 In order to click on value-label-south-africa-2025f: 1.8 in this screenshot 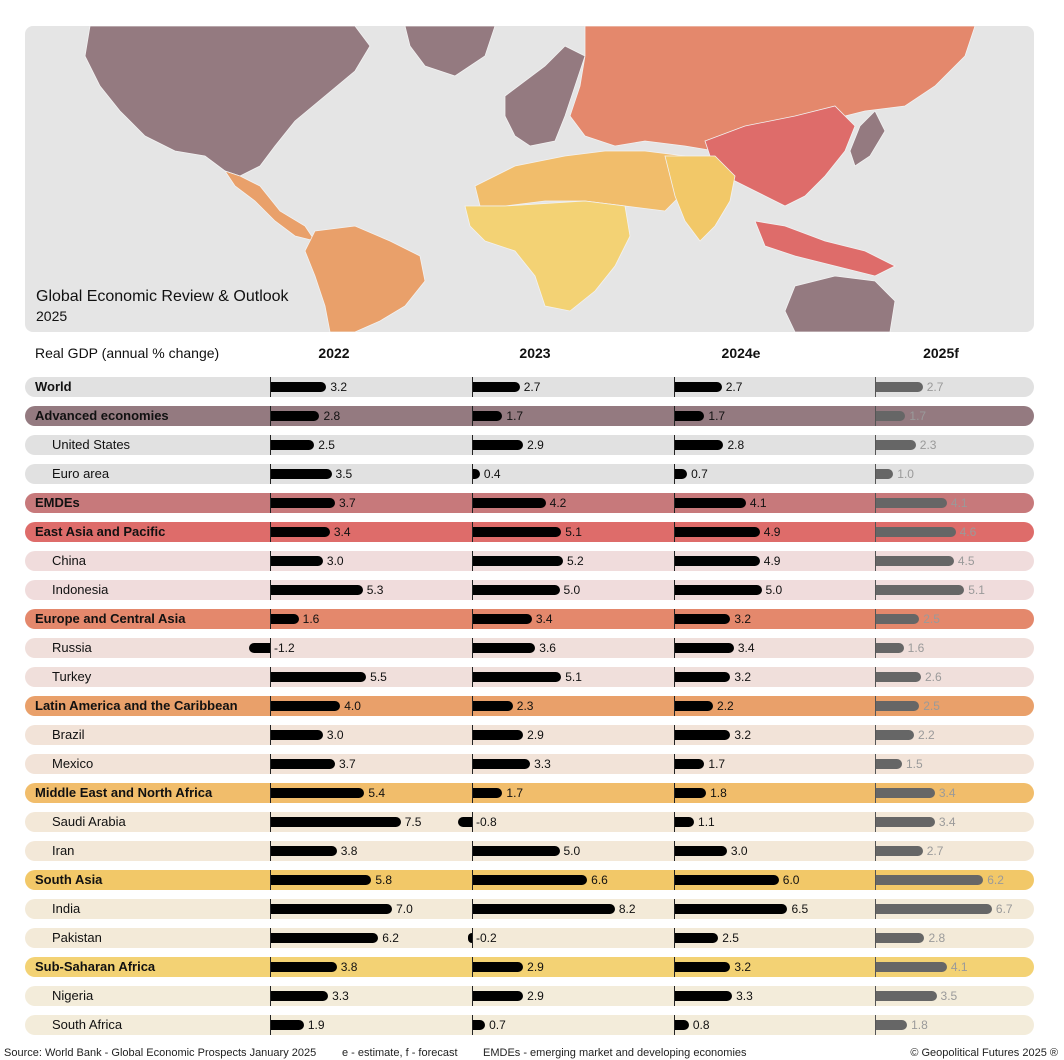, I will do `click(919, 1025)`.